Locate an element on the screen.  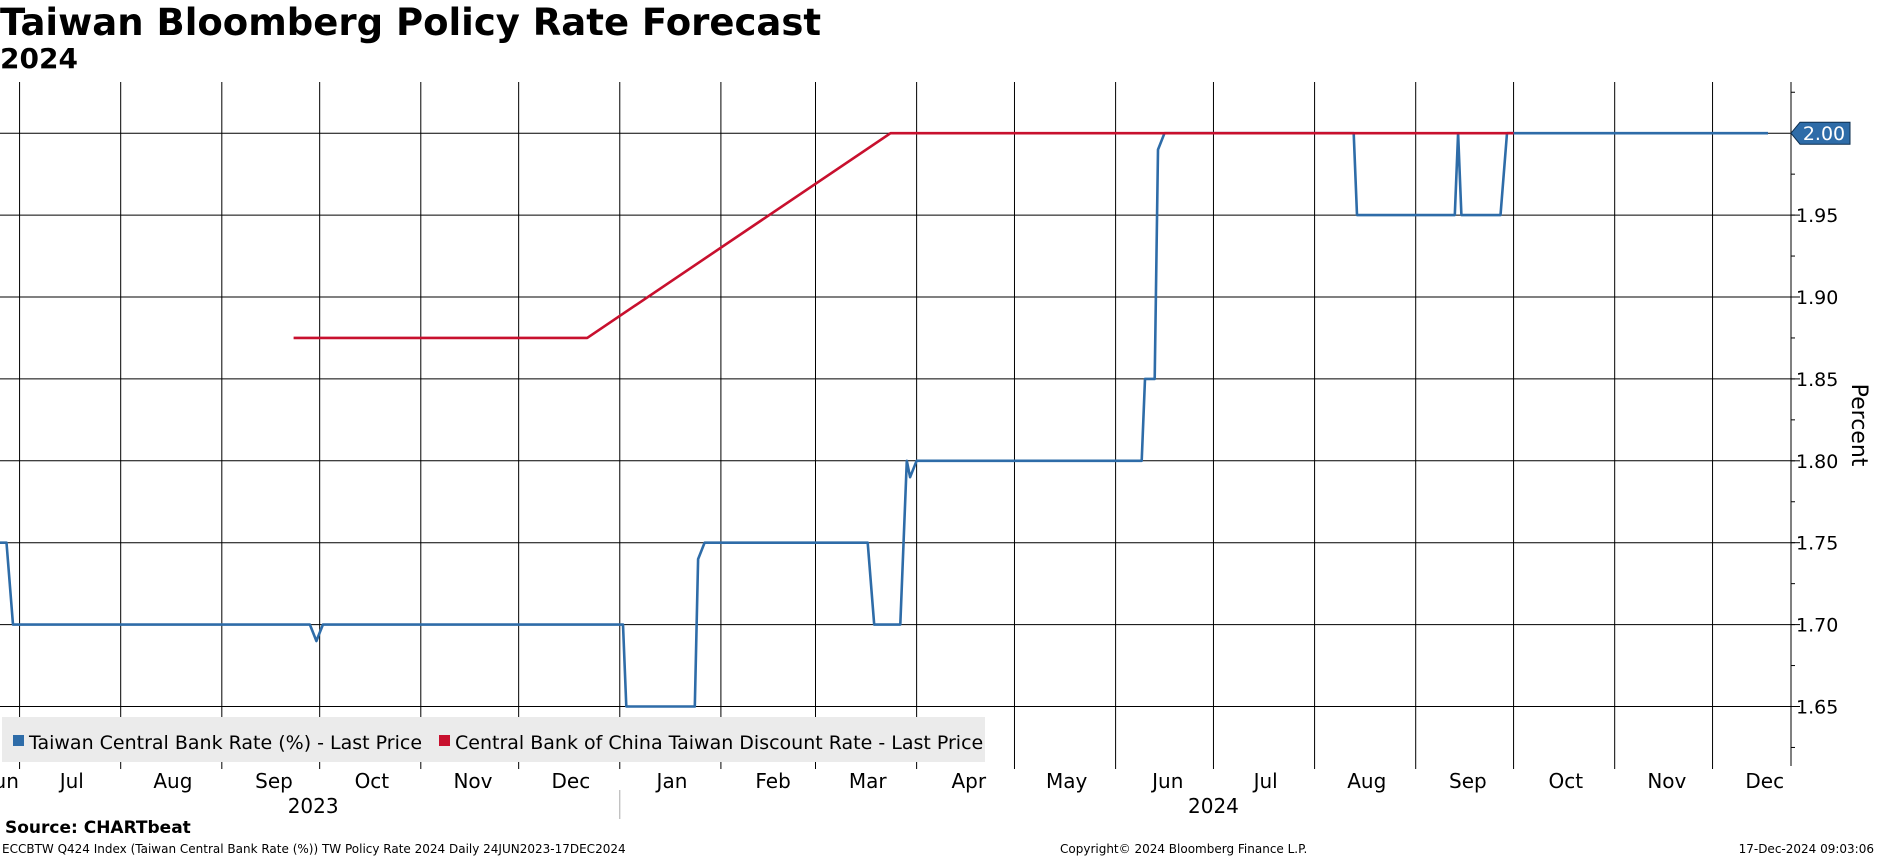
y-tick-label: 1.75 is located at coordinates (1817, 544).